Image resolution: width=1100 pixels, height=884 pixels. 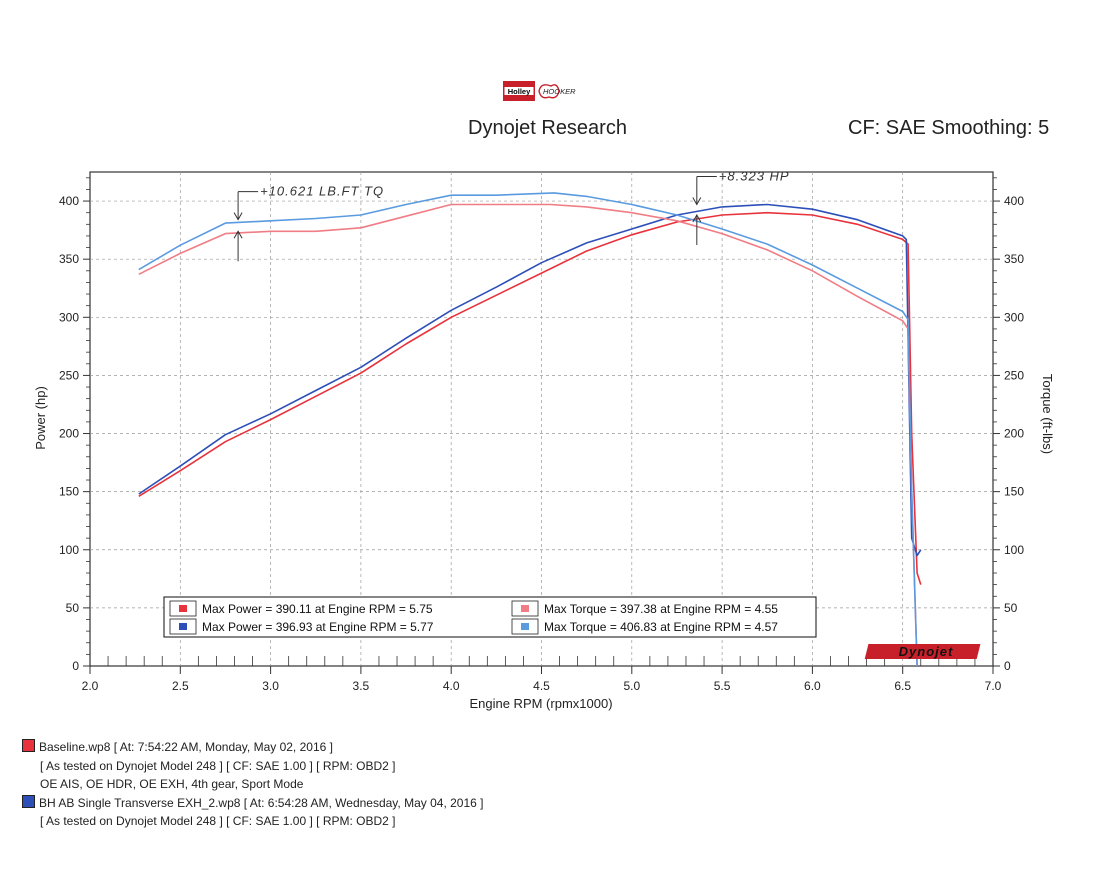 I want to click on y-left-tick-label: 350, so click(x=69, y=259).